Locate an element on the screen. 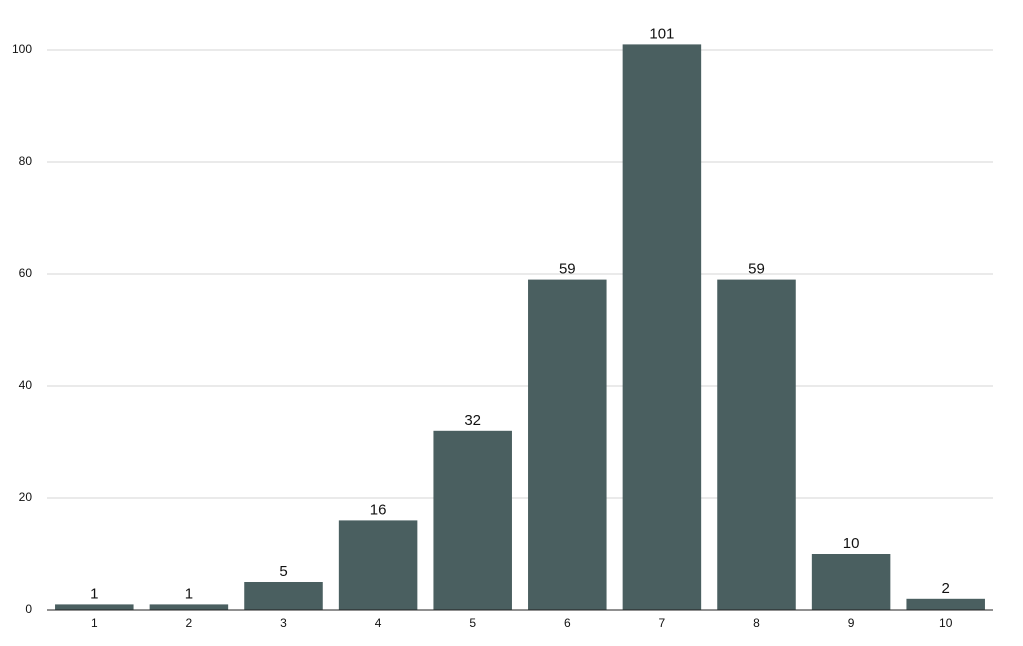  x-tick-label: 3 is located at coordinates (283, 623).